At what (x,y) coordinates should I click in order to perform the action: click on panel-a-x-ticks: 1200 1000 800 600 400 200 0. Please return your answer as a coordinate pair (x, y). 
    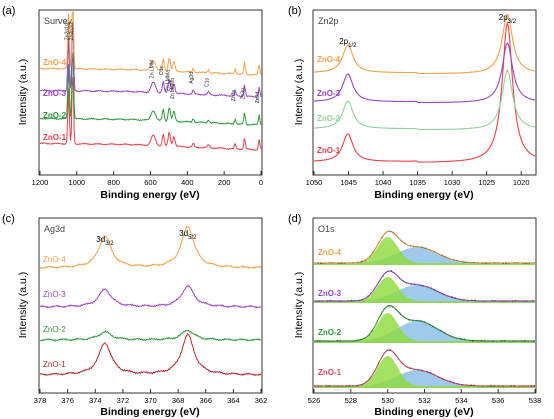
    Looking at the image, I should click on (147, 179).